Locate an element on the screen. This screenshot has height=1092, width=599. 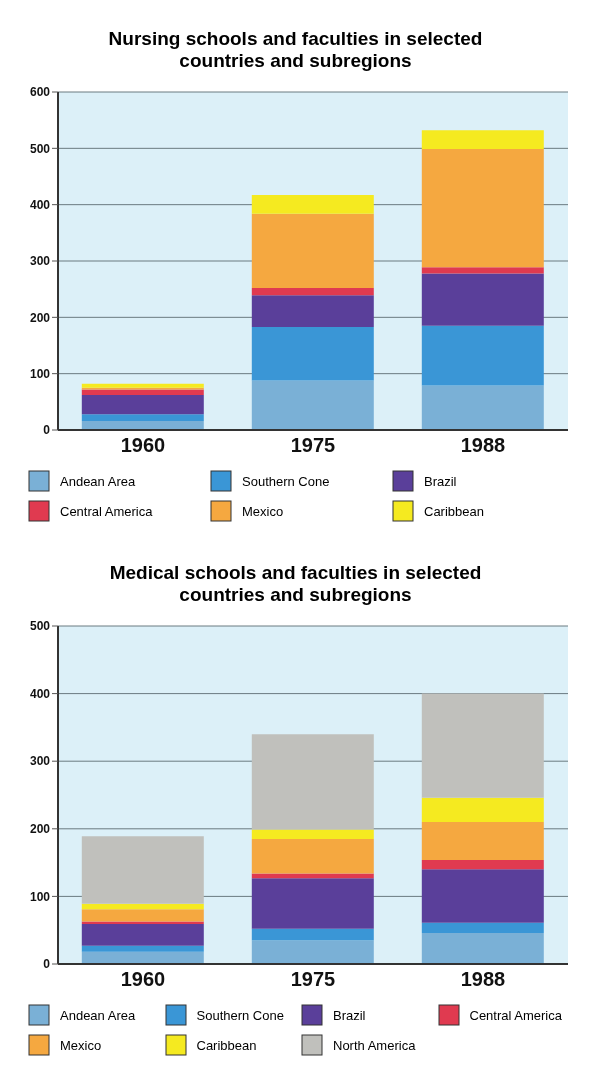
chart-title: Nursing schools and faculties in selected countries and subregions is located at coordinates (295, 50).